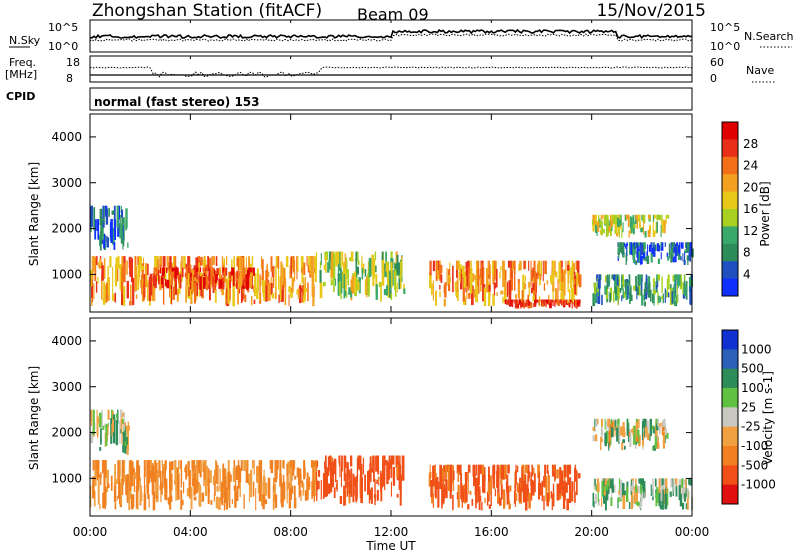 The height and width of the screenshot is (554, 800). Describe the element at coordinates (25, 40) in the screenshot. I see `nsky-label: N.Sky` at that location.